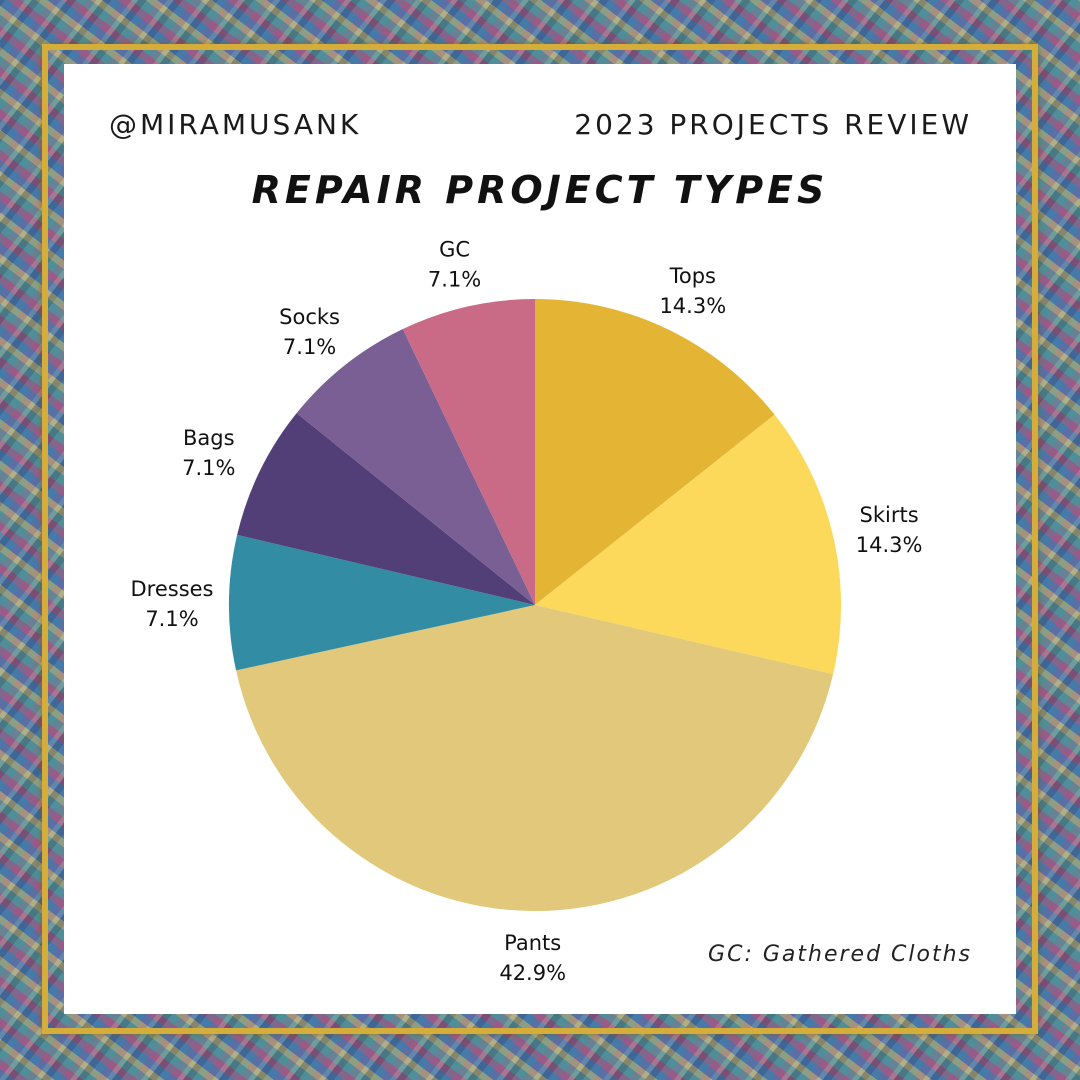 This screenshot has width=1080, height=1080. Describe the element at coordinates (889, 545) in the screenshot. I see `slice-value-skirts: 14.3%` at that location.